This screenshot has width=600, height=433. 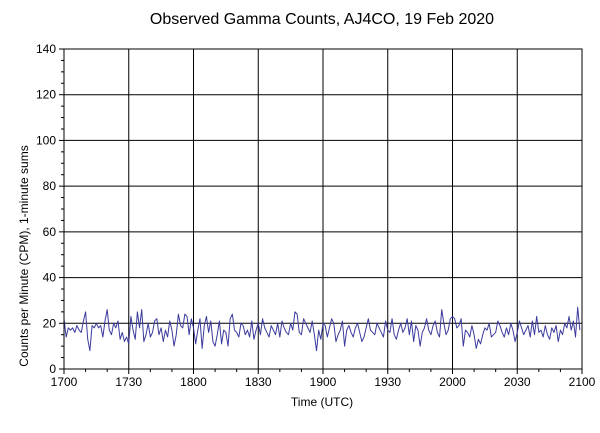 I want to click on y-axis-label: Counts per Minute (CPM), 1-minute sums, so click(x=24, y=255).